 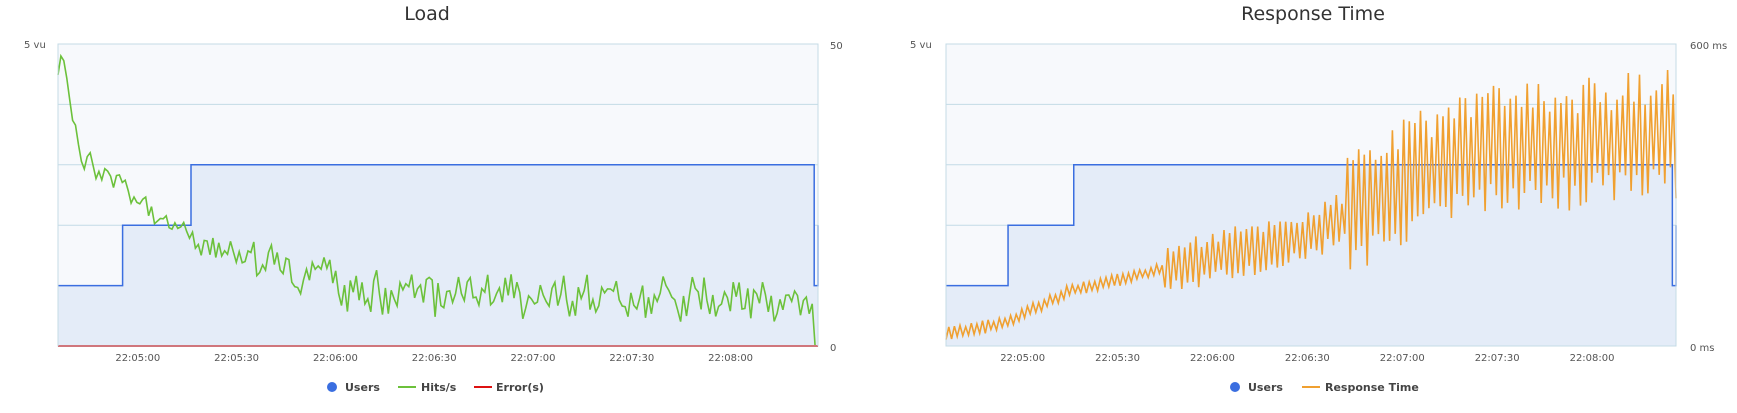 What do you see at coordinates (362, 387) in the screenshot?
I see `legend-users-label: Users` at bounding box center [362, 387].